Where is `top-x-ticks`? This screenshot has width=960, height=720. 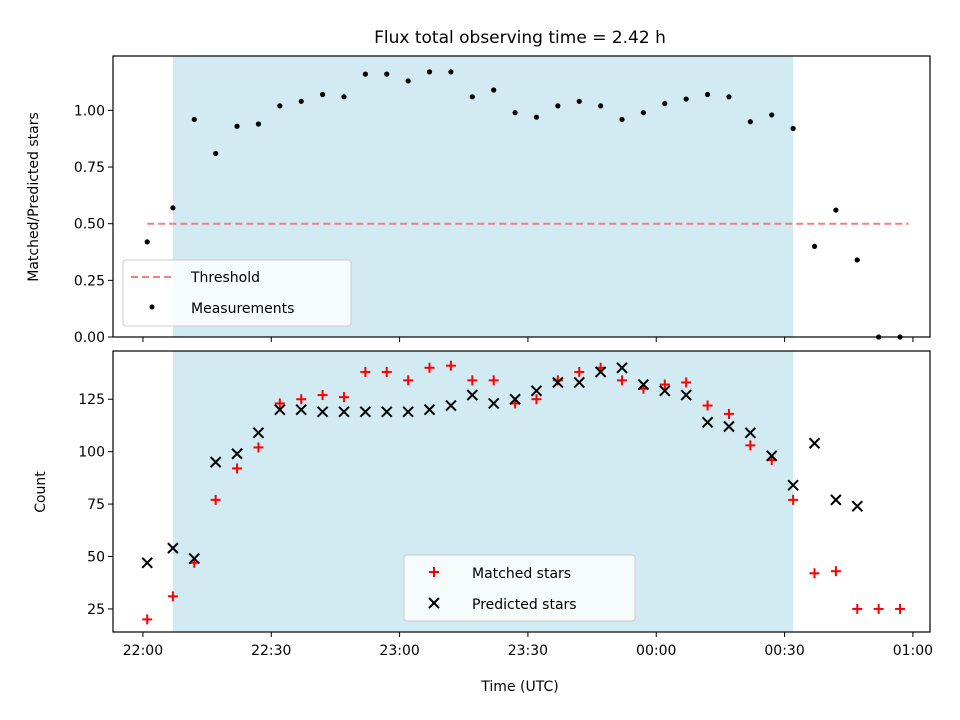
top-x-ticks is located at coordinates (528, 339).